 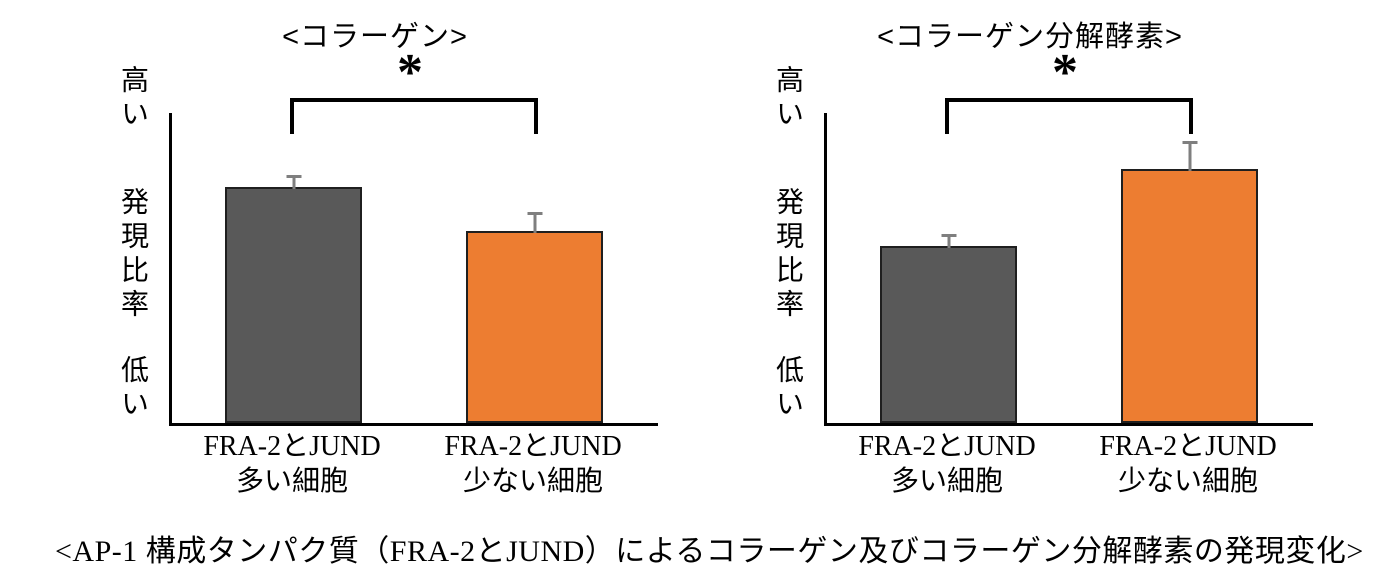 I want to click on chart-title: <コラーゲン>, so click(x=375, y=37).